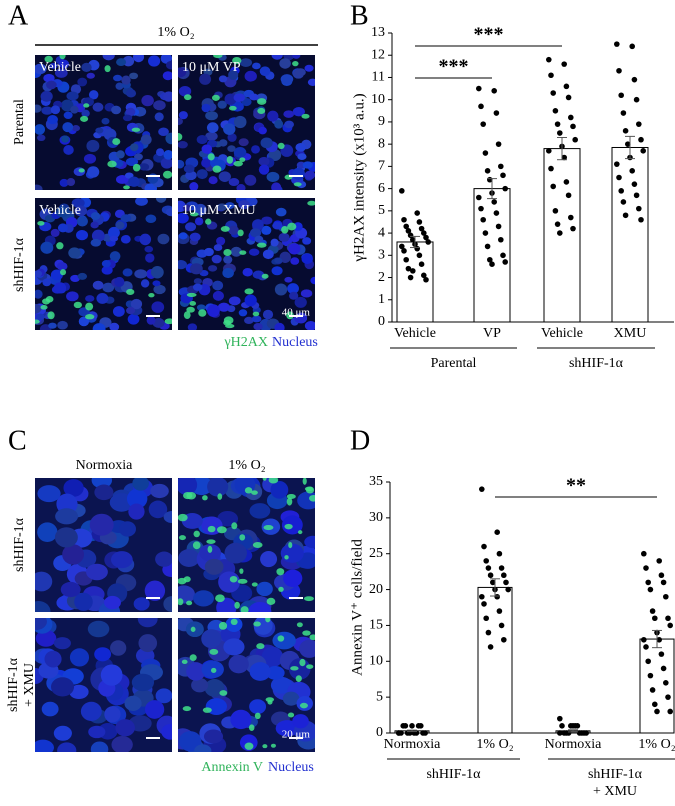 This screenshot has width=675, height=806. What do you see at coordinates (19, 544) in the screenshot?
I see `row-label: shHIF-1α` at bounding box center [19, 544].